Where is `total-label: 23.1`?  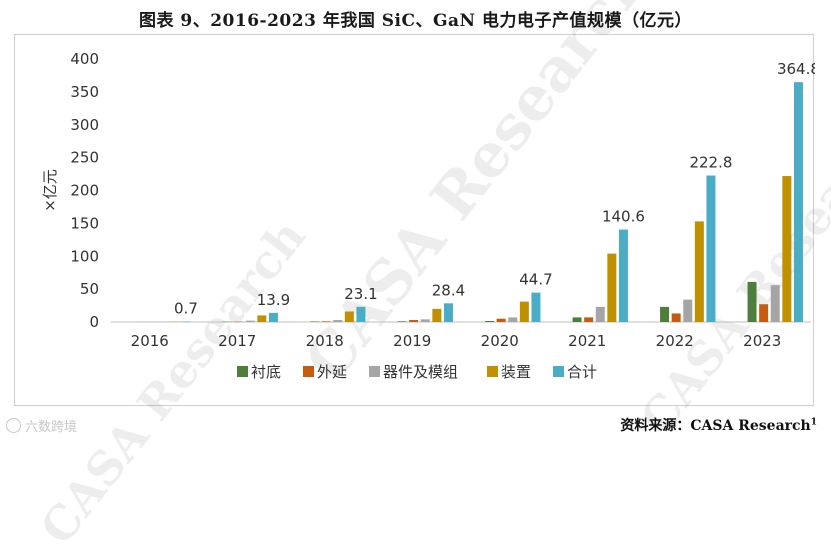 total-label: 23.1 is located at coordinates (360, 294).